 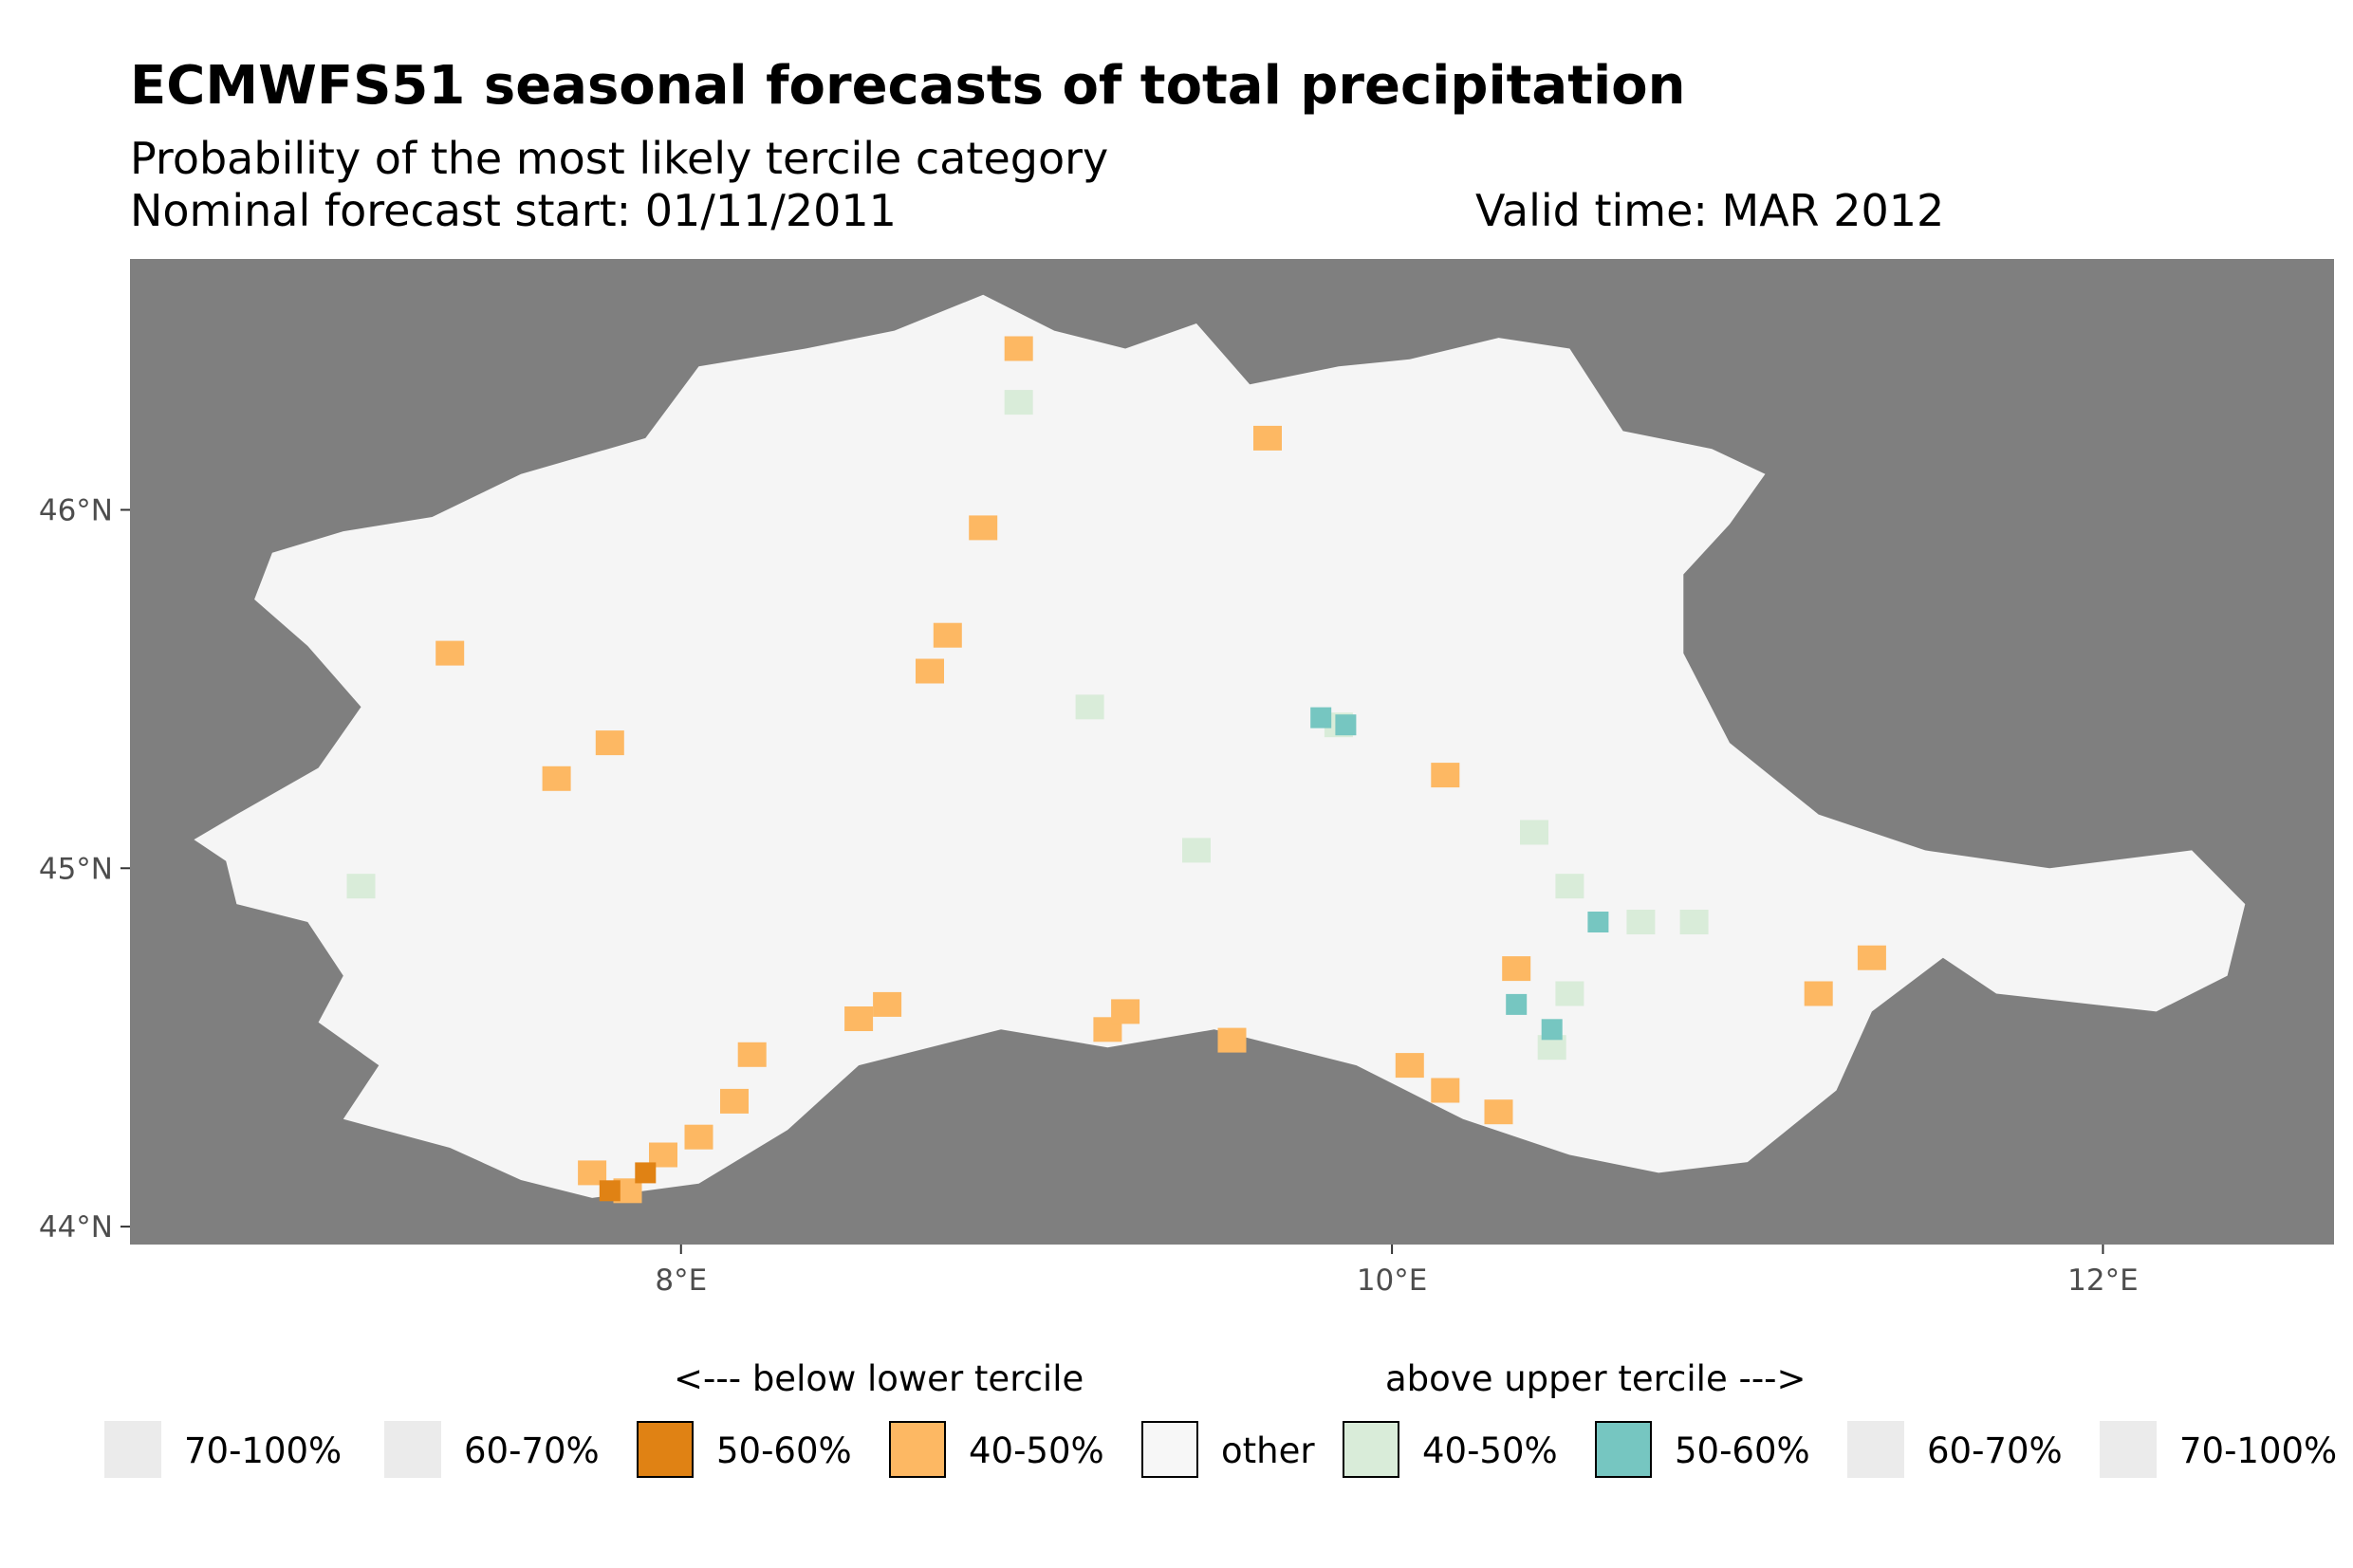 What do you see at coordinates (76, 1228) in the screenshot?
I see `y-tick-label: 44°N` at bounding box center [76, 1228].